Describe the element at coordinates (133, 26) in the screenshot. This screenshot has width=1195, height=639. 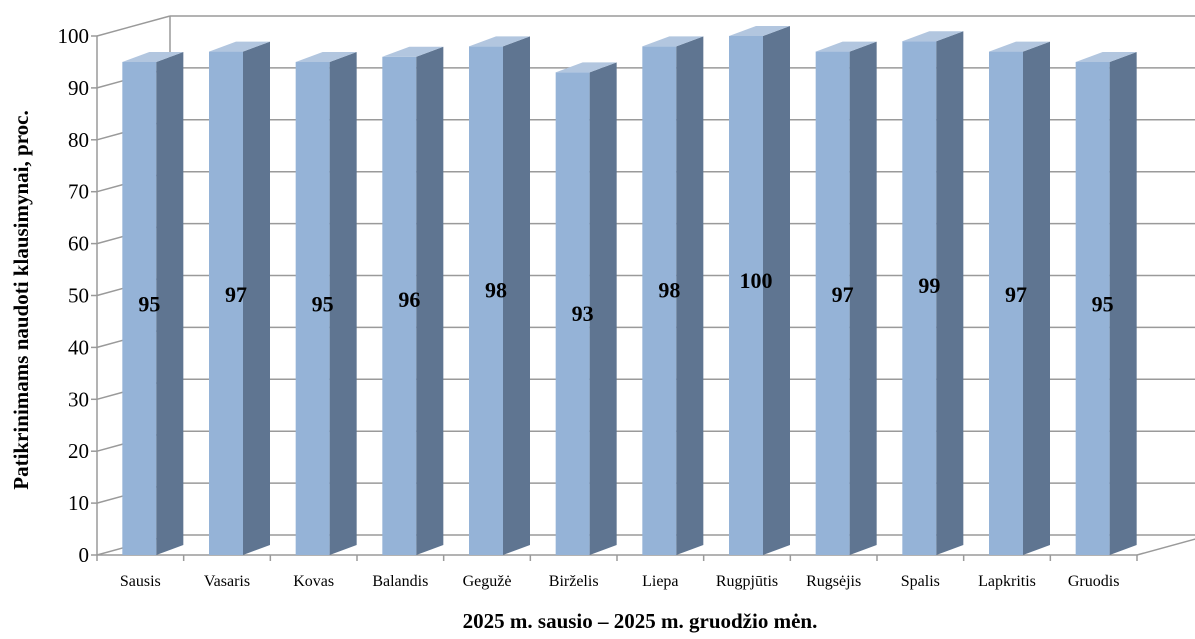
I see `side-gridline` at that location.